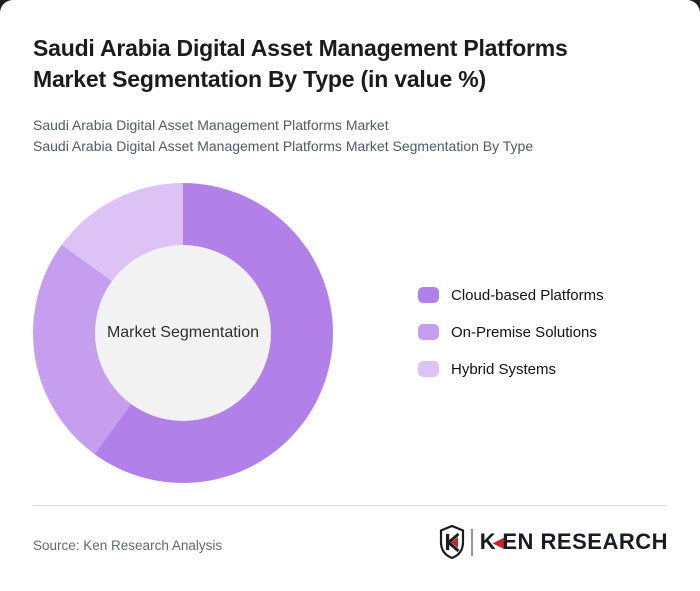  I want to click on legend-item: Hybrid Systems, so click(511, 369).